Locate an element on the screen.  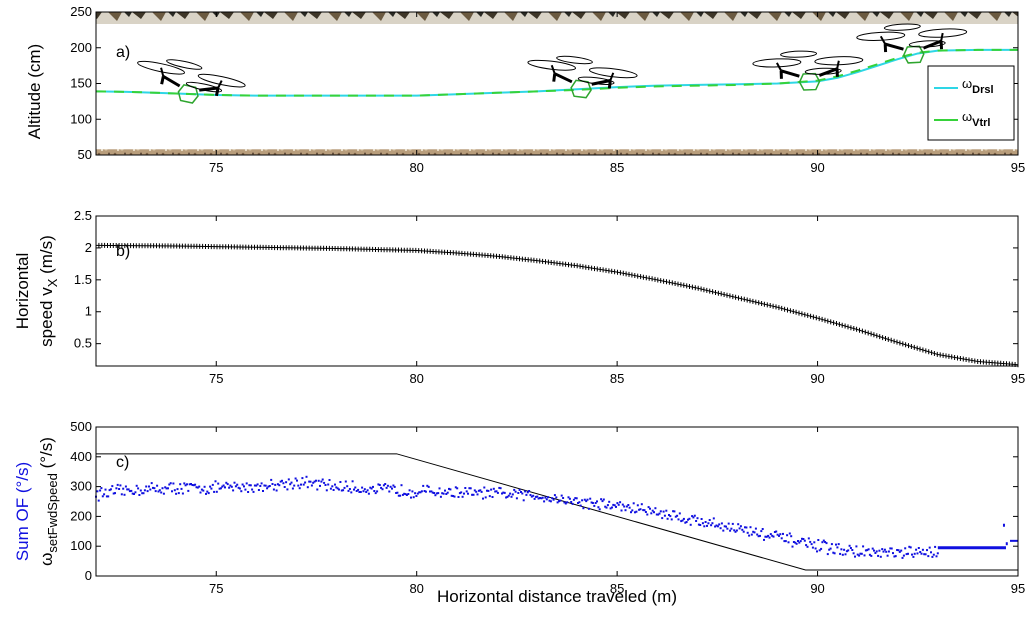
y-tick-label: 2.5 is located at coordinates (83, 215).